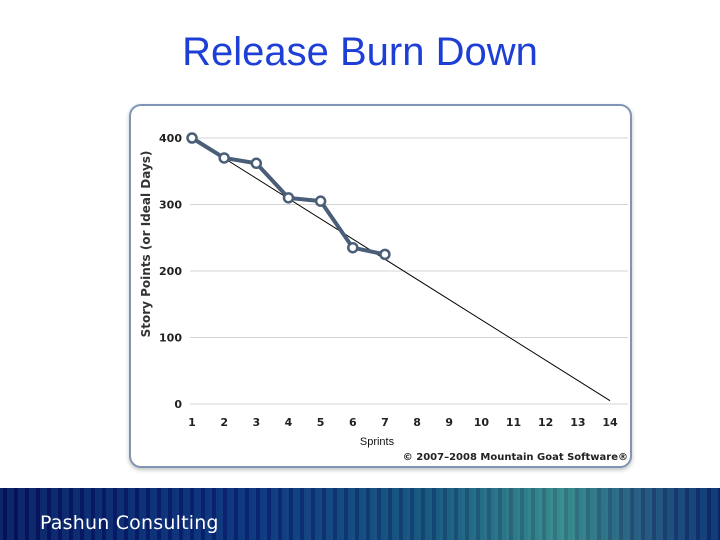 This screenshot has width=720, height=540. What do you see at coordinates (515, 457) in the screenshot?
I see `copyright-text: © 2007–2008 Mountain Goat Software®` at bounding box center [515, 457].